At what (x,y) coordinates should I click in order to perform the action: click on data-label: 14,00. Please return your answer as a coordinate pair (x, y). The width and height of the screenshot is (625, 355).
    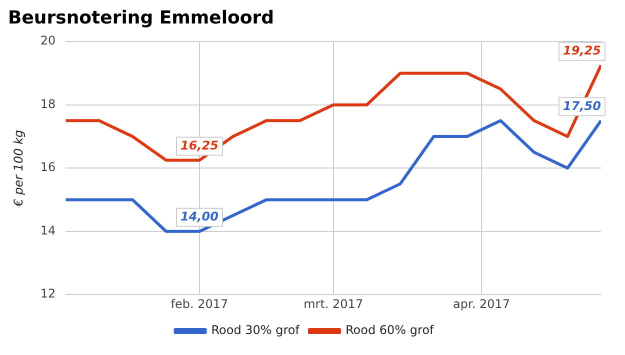
    Looking at the image, I should click on (199, 216).